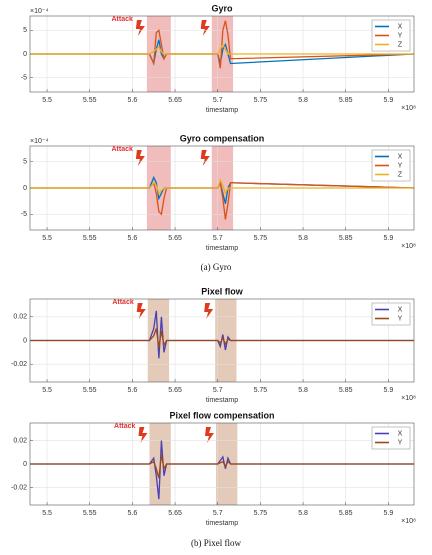  Describe the element at coordinates (222, 8) in the screenshot. I see `chart-title: Gyro` at that location.